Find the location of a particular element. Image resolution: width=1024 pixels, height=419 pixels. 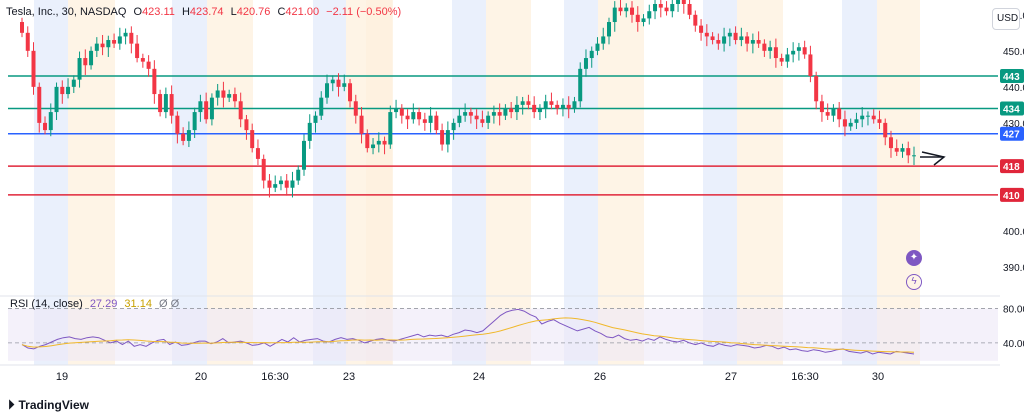

rsi-value: 27.29 is located at coordinates (103, 304).